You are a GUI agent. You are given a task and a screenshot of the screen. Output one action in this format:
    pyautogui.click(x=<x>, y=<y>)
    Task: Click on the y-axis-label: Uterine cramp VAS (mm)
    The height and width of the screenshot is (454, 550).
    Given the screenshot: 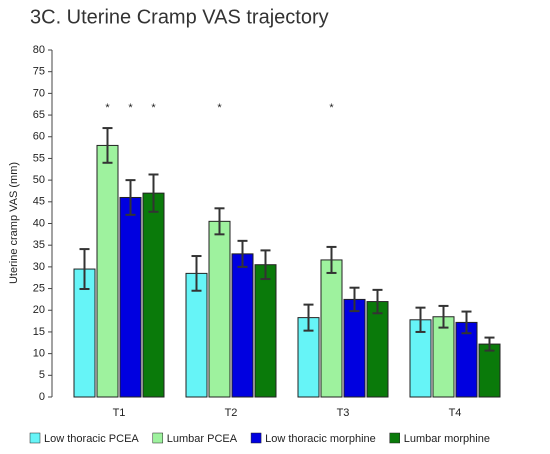 What is the action you would take?
    pyautogui.click(x=14, y=223)
    